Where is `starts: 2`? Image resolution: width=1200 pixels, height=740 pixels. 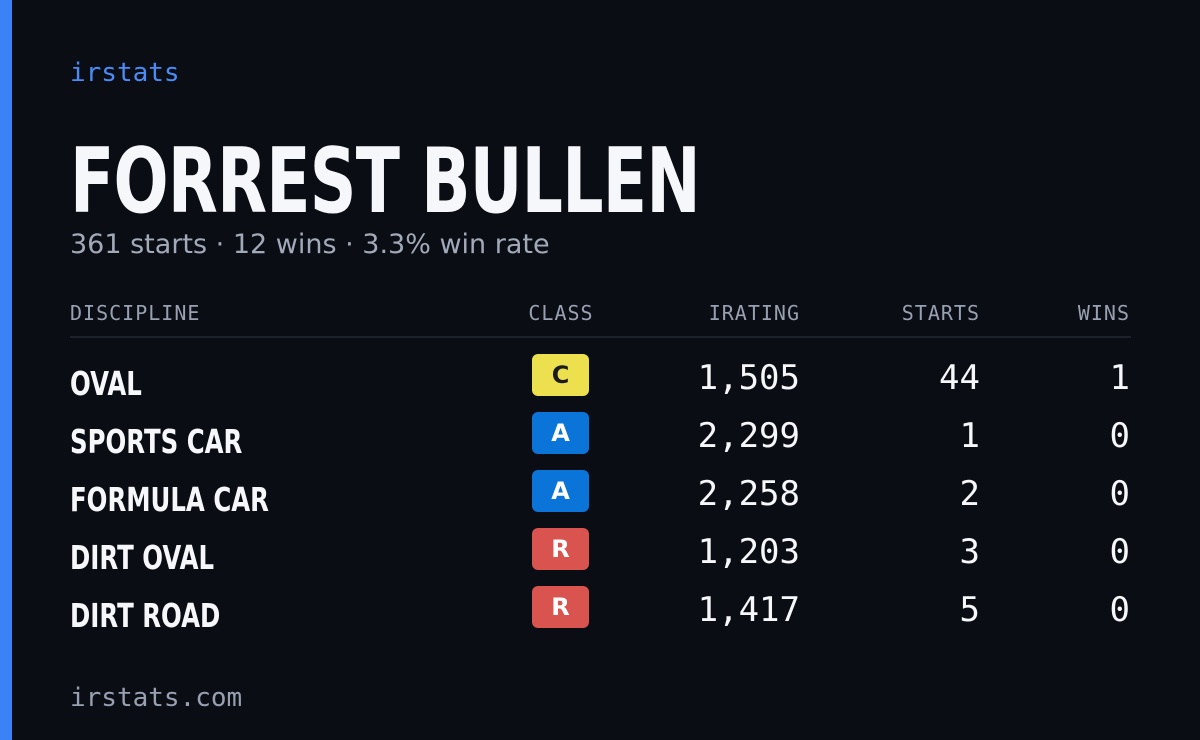 starts: 2 is located at coordinates (969, 494).